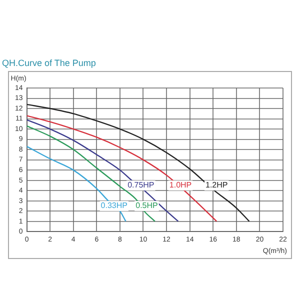 This screenshot has width=300, height=300. Describe the element at coordinates (49, 63) in the screenshot. I see `chart-title: QH.Curve of The Pump` at that location.